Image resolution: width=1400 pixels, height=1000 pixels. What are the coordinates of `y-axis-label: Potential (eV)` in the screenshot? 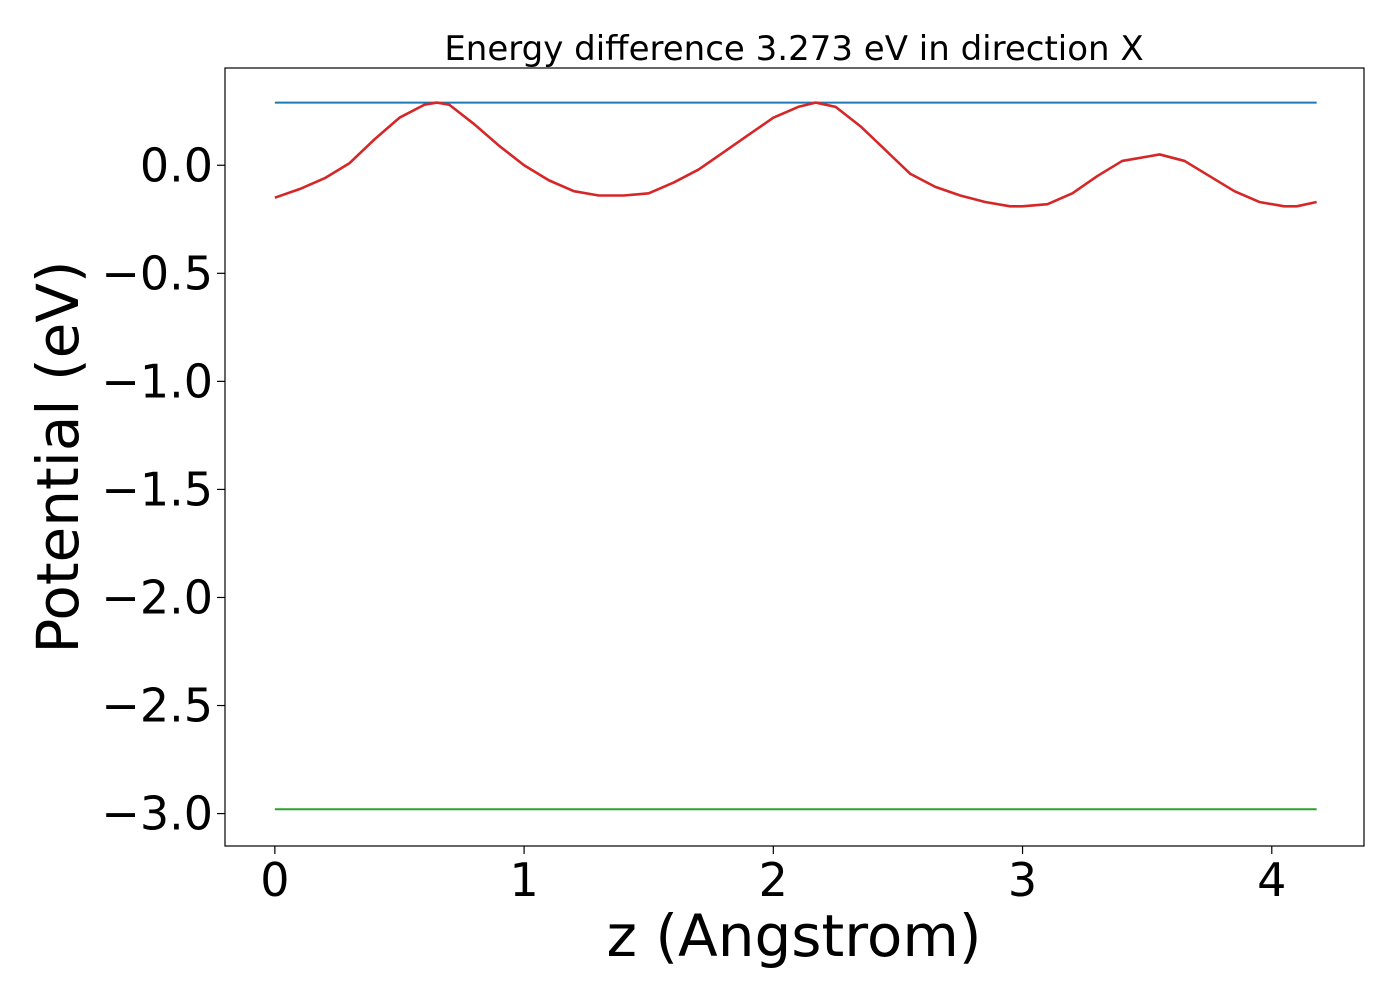 It's located at (58, 456).